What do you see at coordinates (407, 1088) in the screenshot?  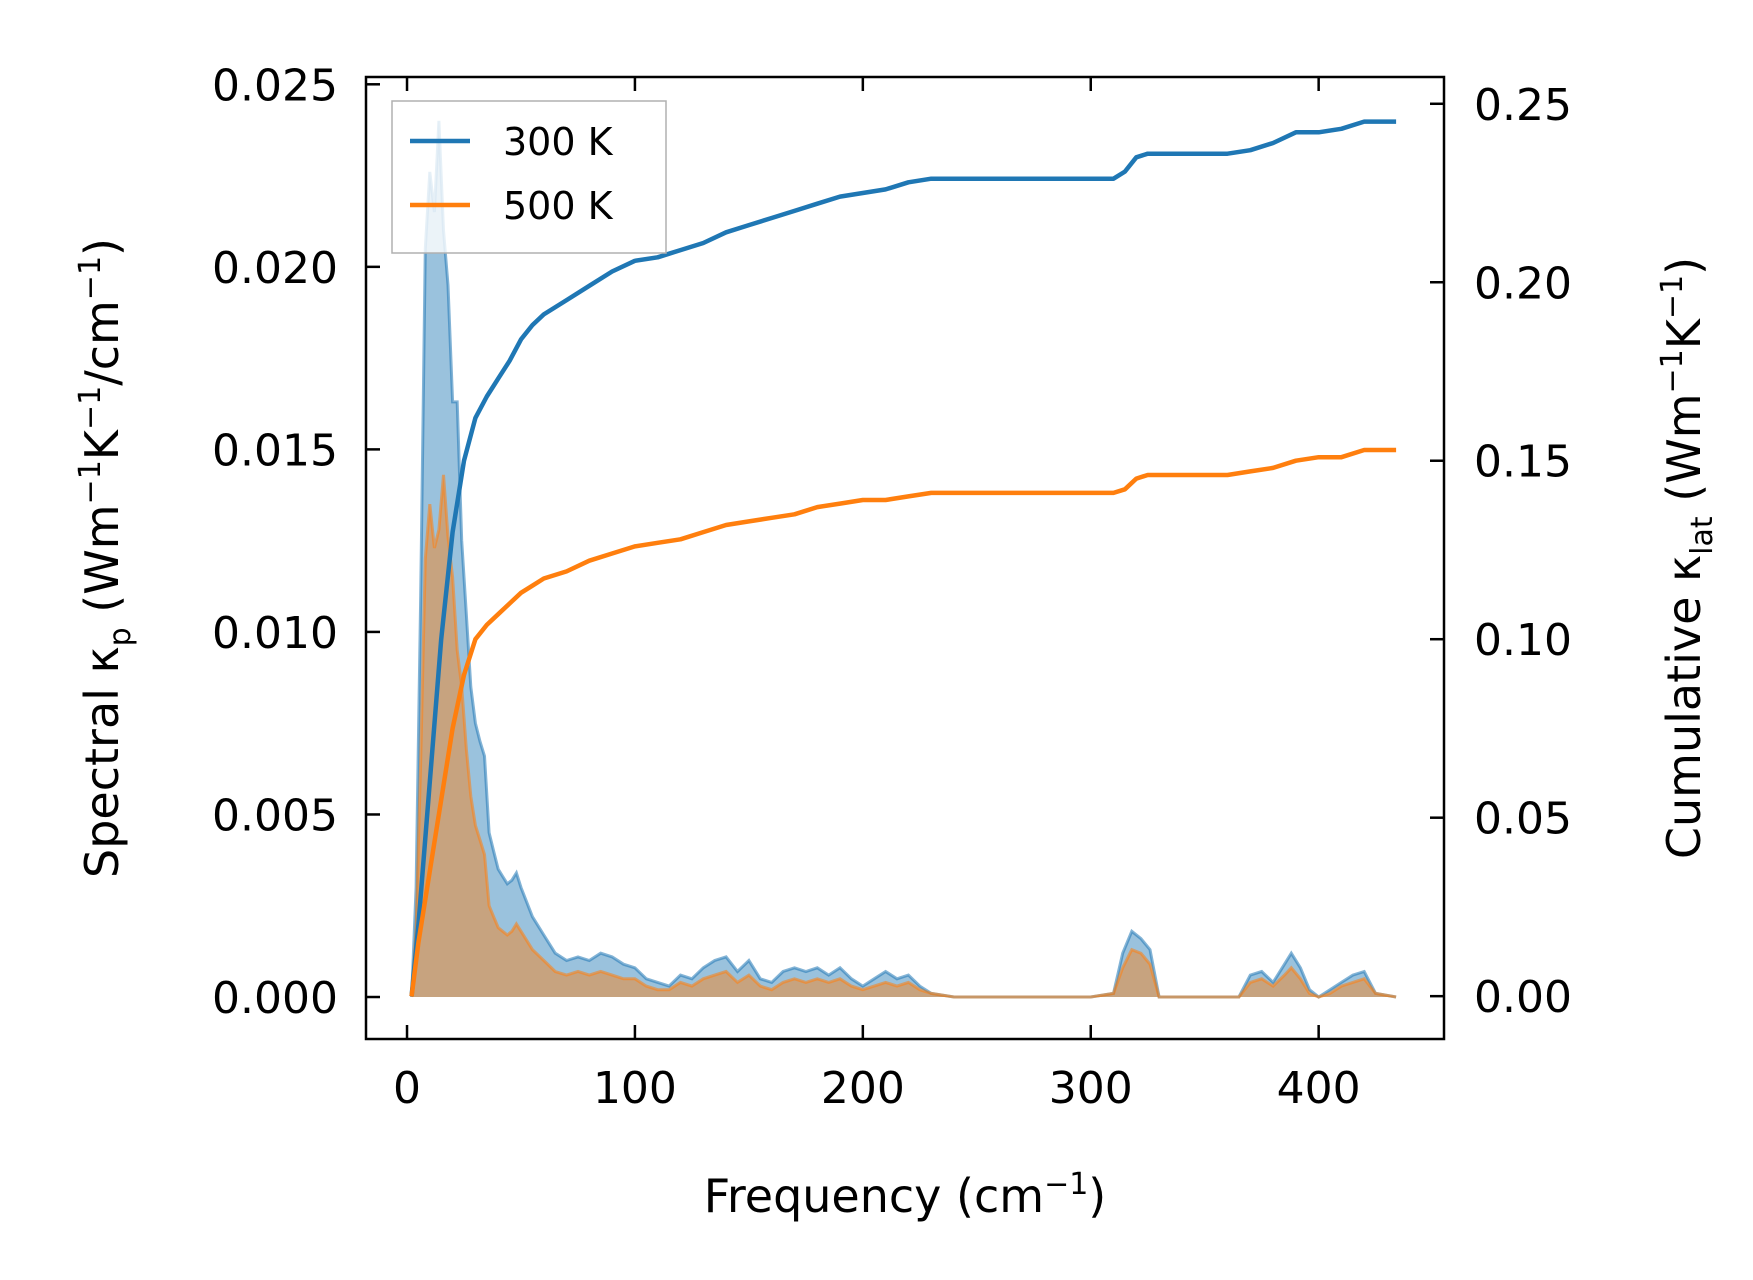 I see `x-tick-label: 0` at bounding box center [407, 1088].